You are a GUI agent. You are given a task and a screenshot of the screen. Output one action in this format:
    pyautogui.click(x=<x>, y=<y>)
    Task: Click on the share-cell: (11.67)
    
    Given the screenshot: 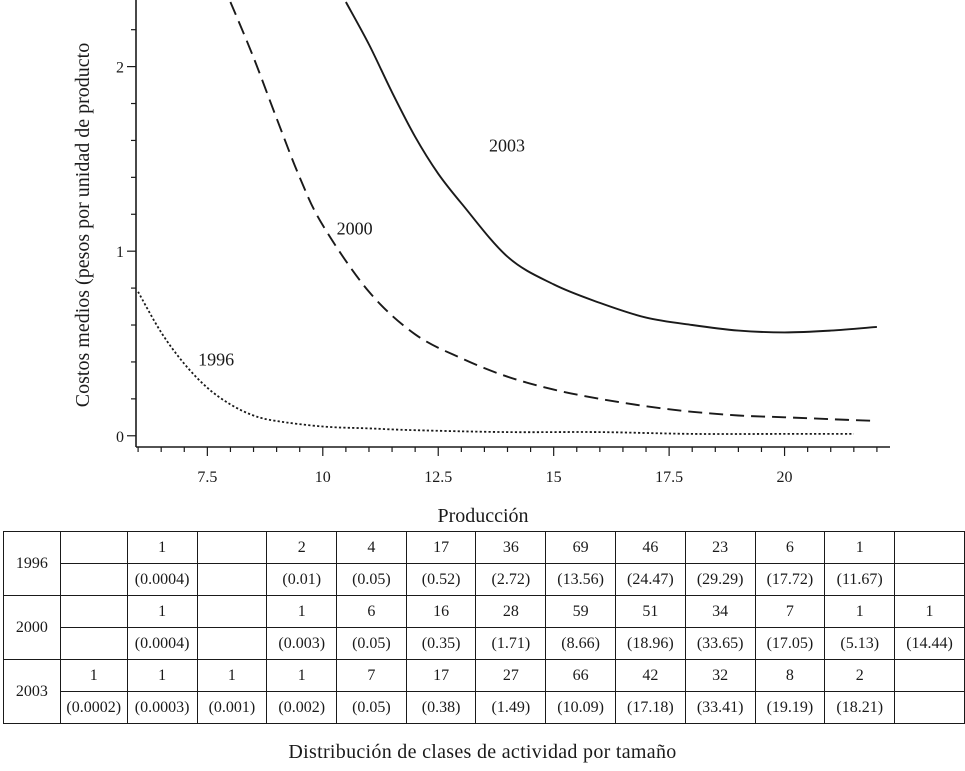 What is the action you would take?
    pyautogui.click(x=860, y=579)
    